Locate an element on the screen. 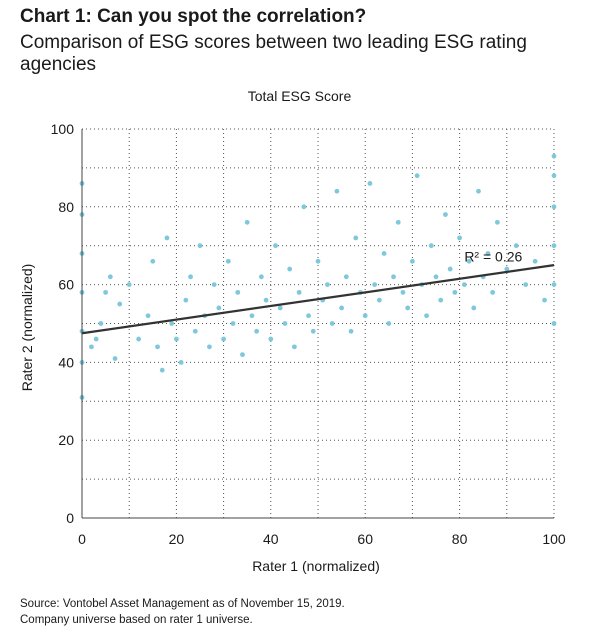  x-axis-title: Rater 1 (normalized) is located at coordinates (316, 566).